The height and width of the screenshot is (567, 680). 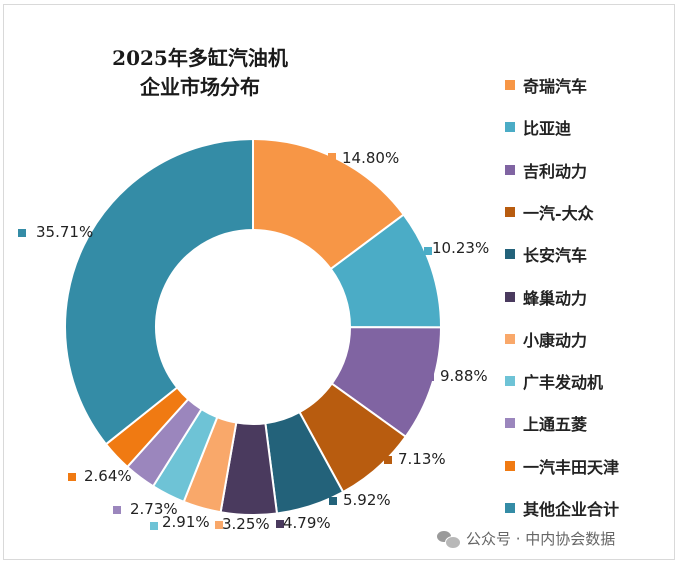 What do you see at coordinates (370, 158) in the screenshot?
I see `data-label-1: 14.80%` at bounding box center [370, 158].